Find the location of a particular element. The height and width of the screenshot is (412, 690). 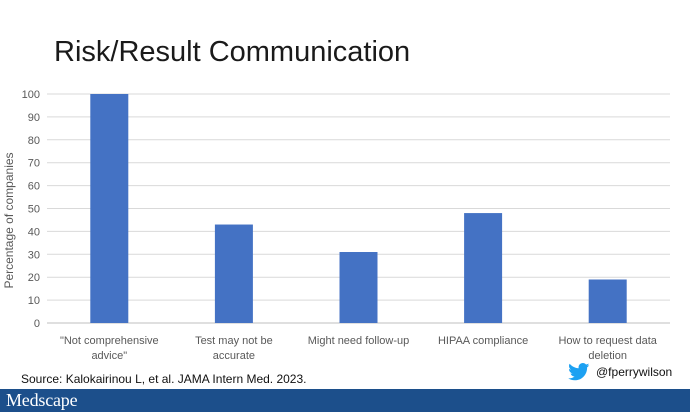

x-tick-label-line: How to request data is located at coordinates (607, 341).